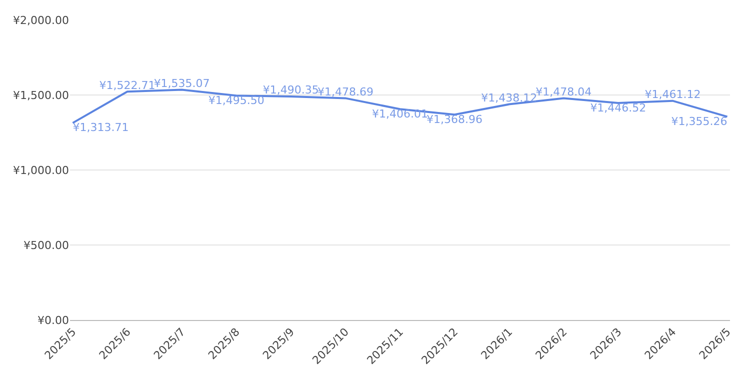  What do you see at coordinates (41, 95) in the screenshot?
I see `y-tick-label: ¥1,500.00` at bounding box center [41, 95].